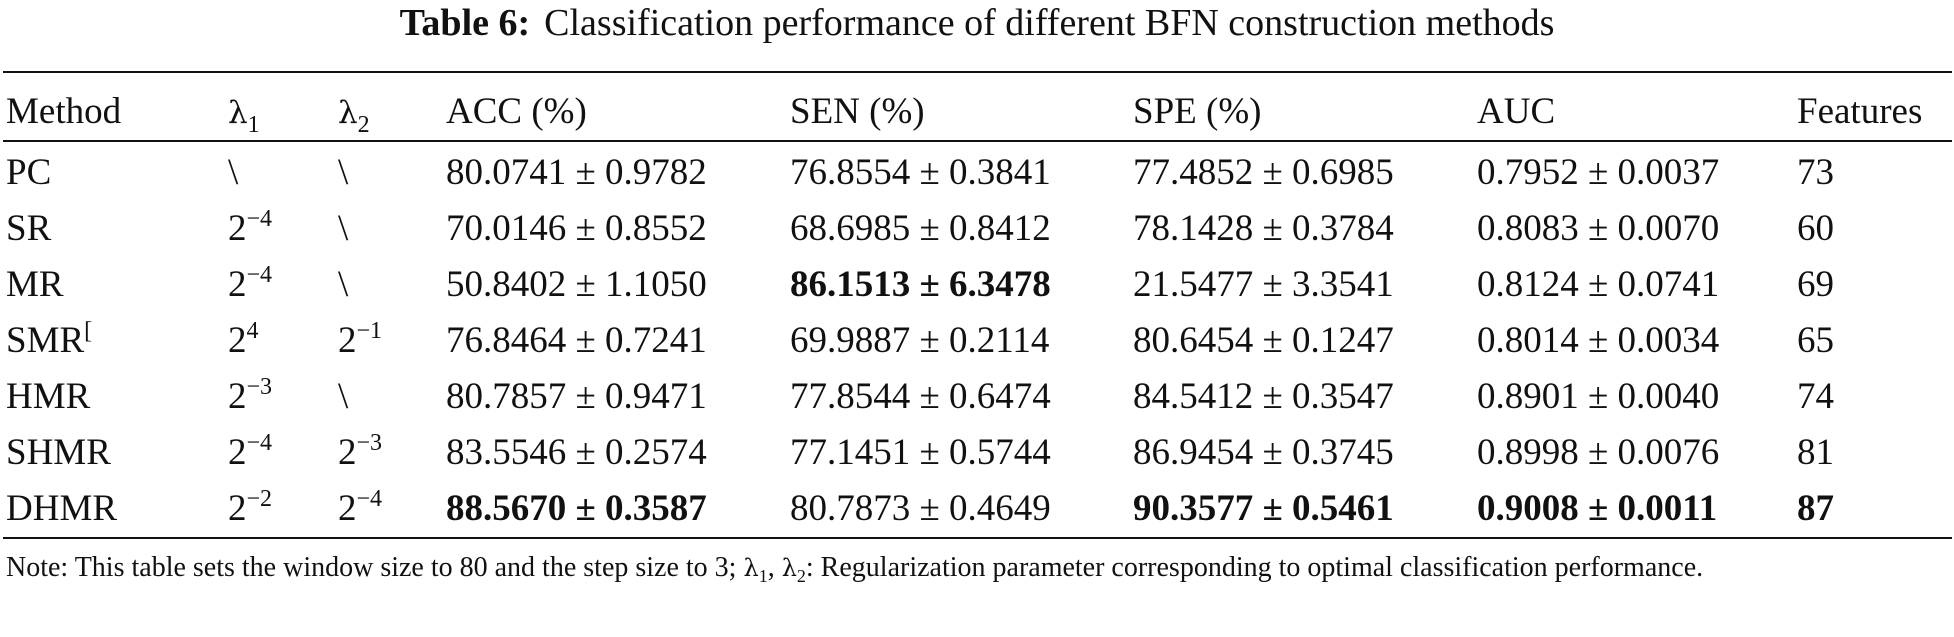  I want to click on cell-method: MR, so click(35, 284).